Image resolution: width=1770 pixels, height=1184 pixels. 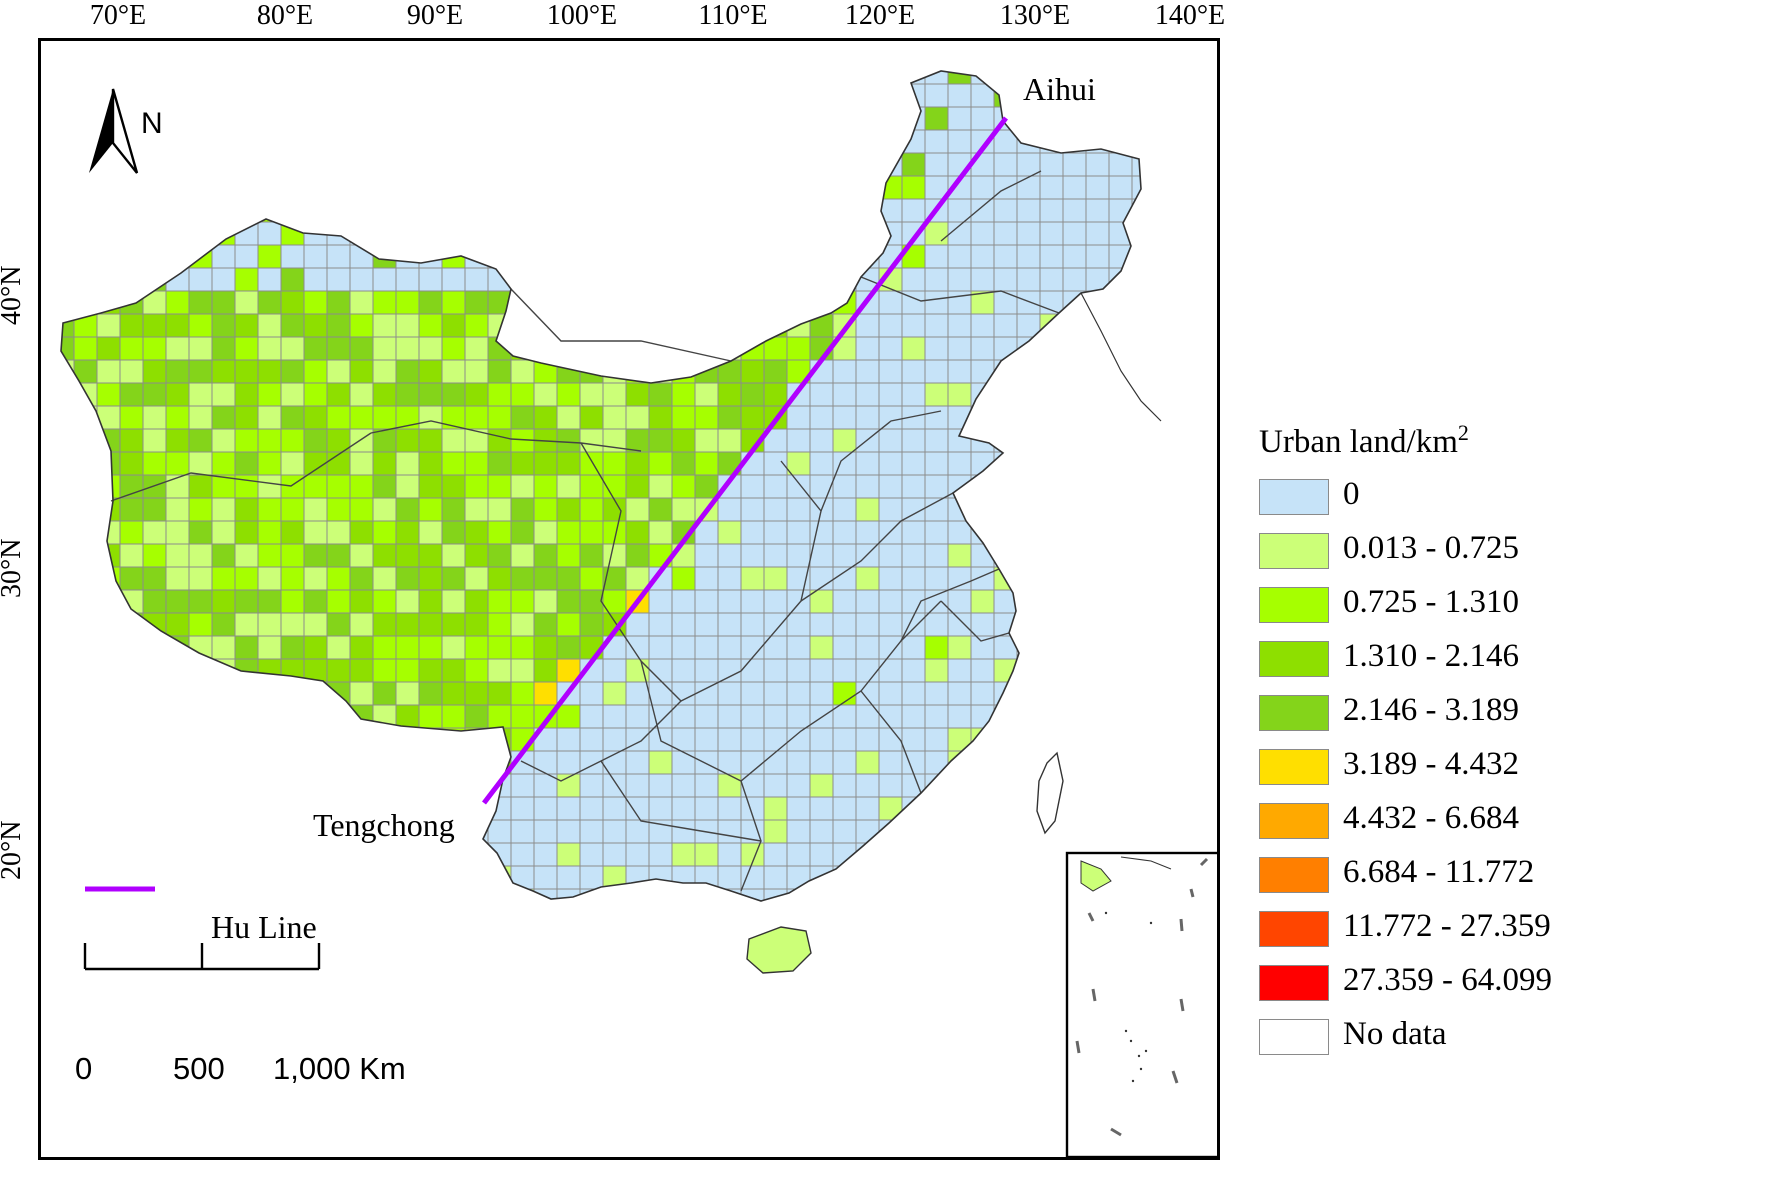 I want to click on legend-swatch, so click(x=1294, y=713).